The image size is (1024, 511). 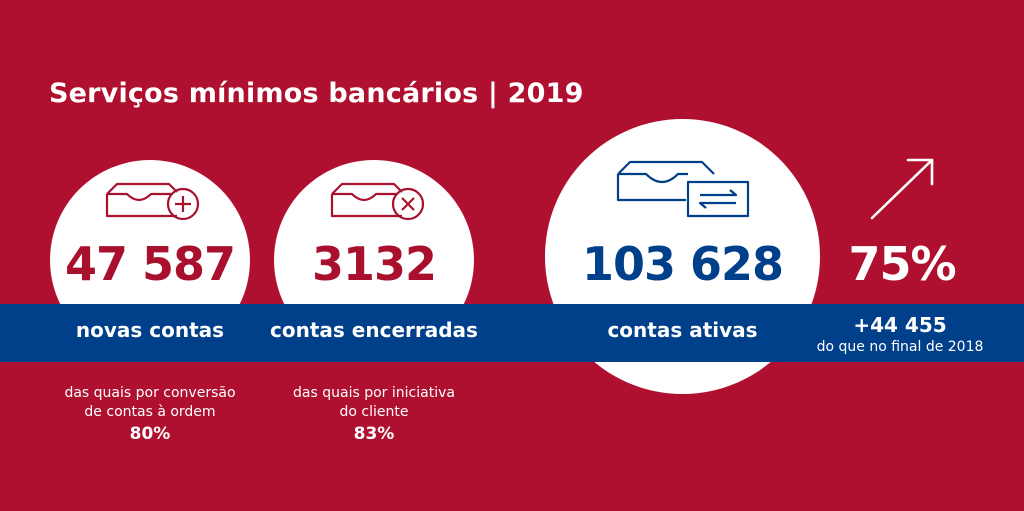 What do you see at coordinates (150, 330) in the screenshot?
I see `stat-label-new-accounts: novas contas` at bounding box center [150, 330].